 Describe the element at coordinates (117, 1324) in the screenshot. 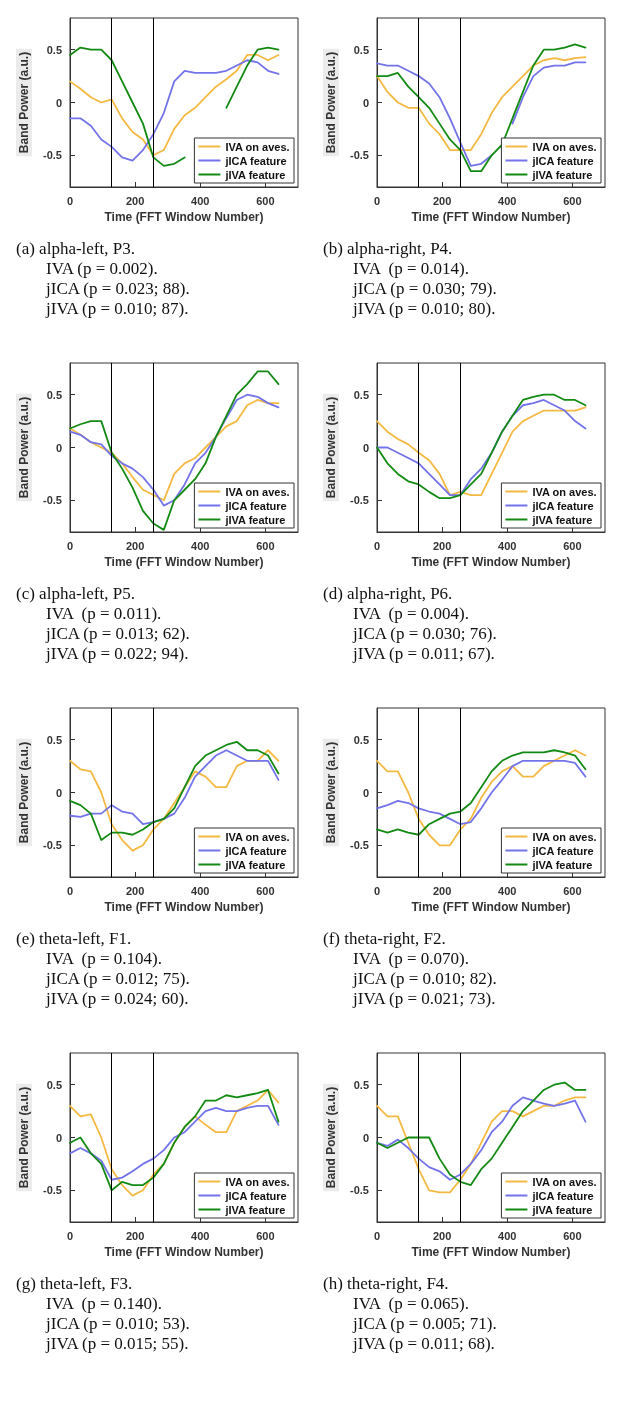

I see `text: jICA (p = 0.010; 53).` at that location.